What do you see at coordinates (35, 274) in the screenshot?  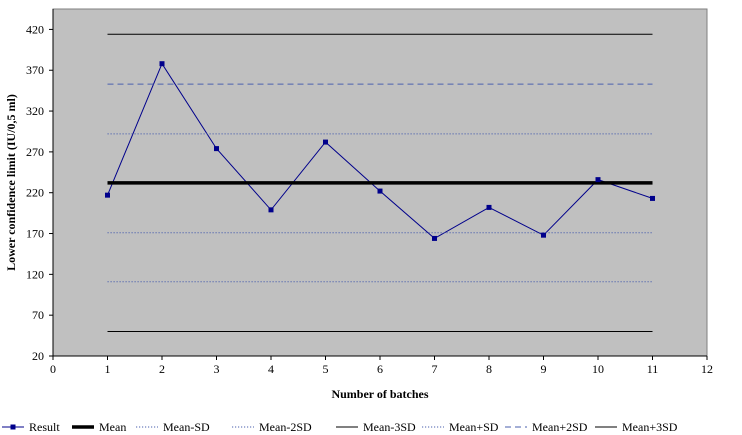 I see `y-tick-label: 120` at bounding box center [35, 274].